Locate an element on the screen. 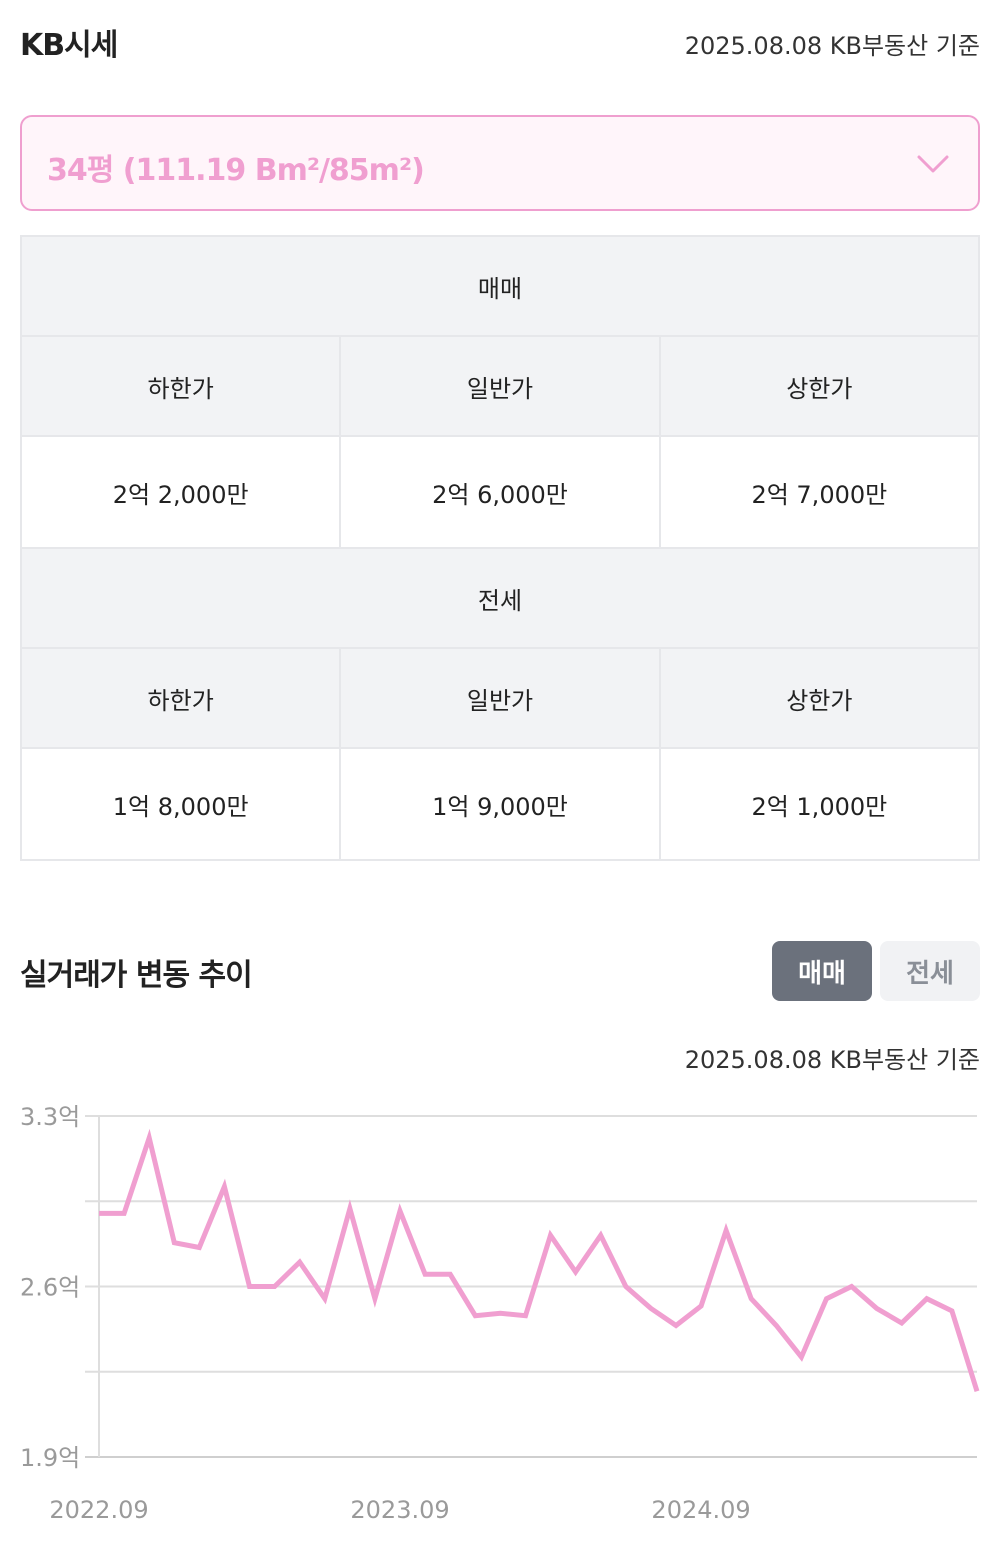  x-tick-label: 2023.09 is located at coordinates (399, 1510).